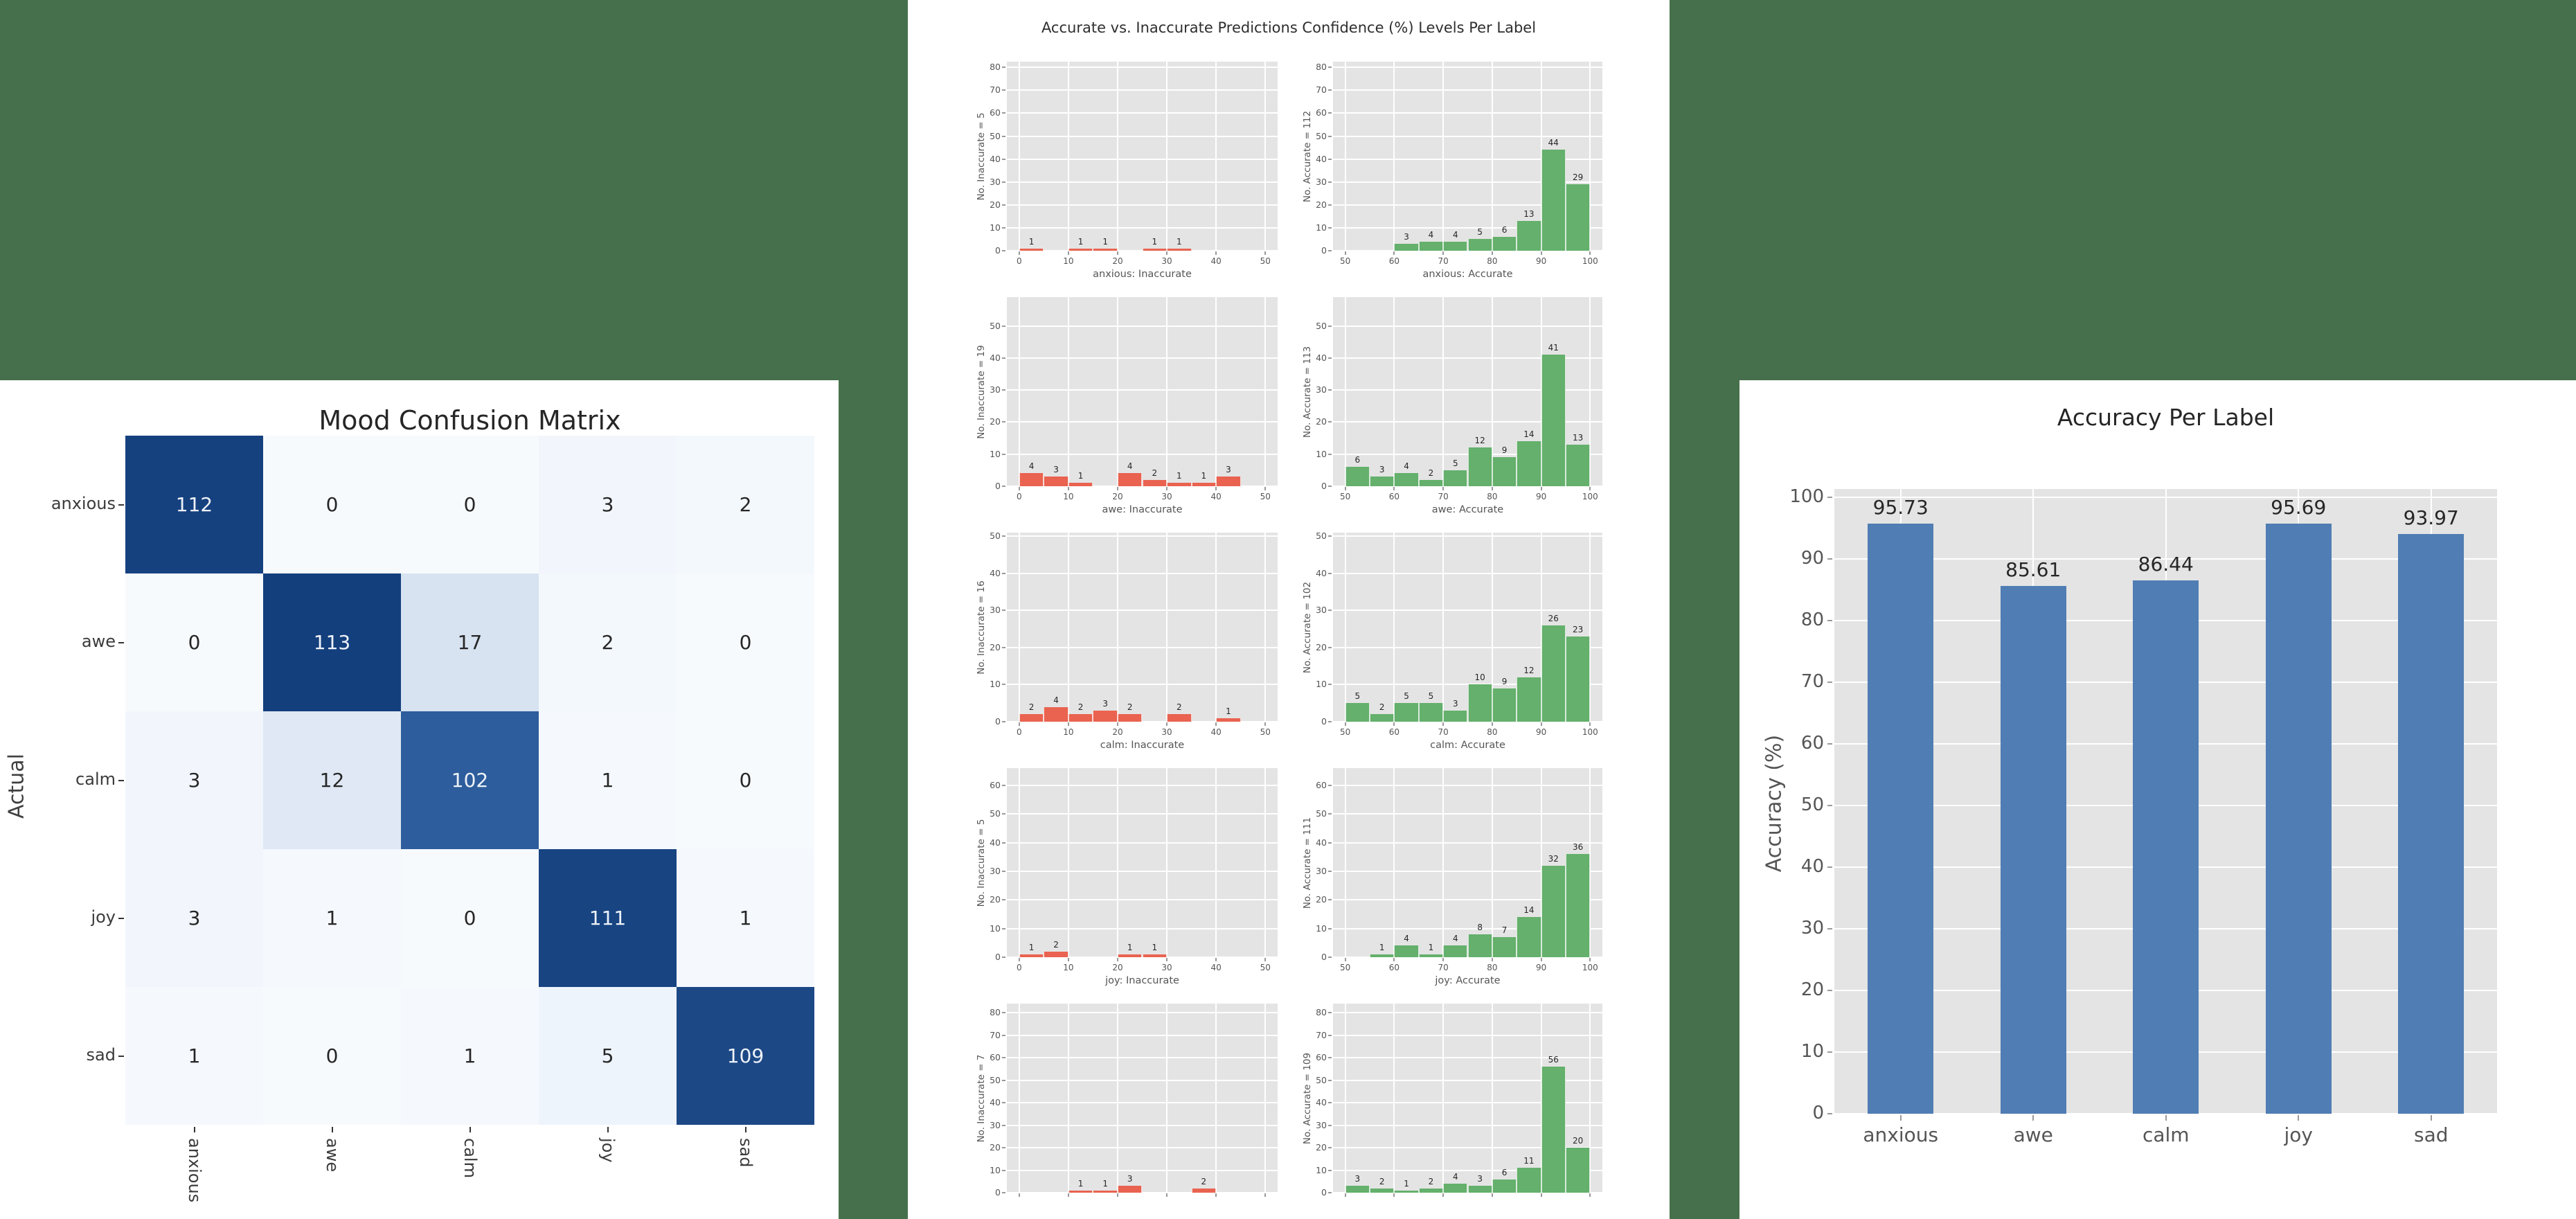 The image size is (2576, 1219). What do you see at coordinates (1529, 910) in the screenshot?
I see `bar-value-label: 14` at bounding box center [1529, 910].